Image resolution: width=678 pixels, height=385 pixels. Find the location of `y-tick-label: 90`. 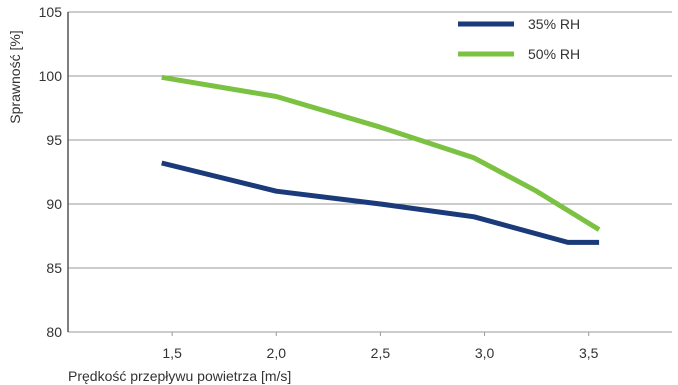

y-tick-label: 90 is located at coordinates (54, 204).